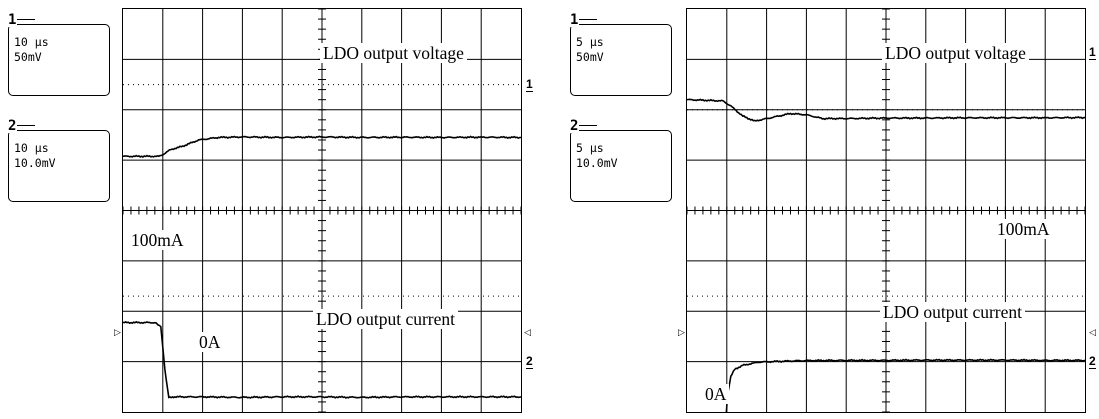  I want to click on ch1-time-div: 10 μs, so click(31, 42).